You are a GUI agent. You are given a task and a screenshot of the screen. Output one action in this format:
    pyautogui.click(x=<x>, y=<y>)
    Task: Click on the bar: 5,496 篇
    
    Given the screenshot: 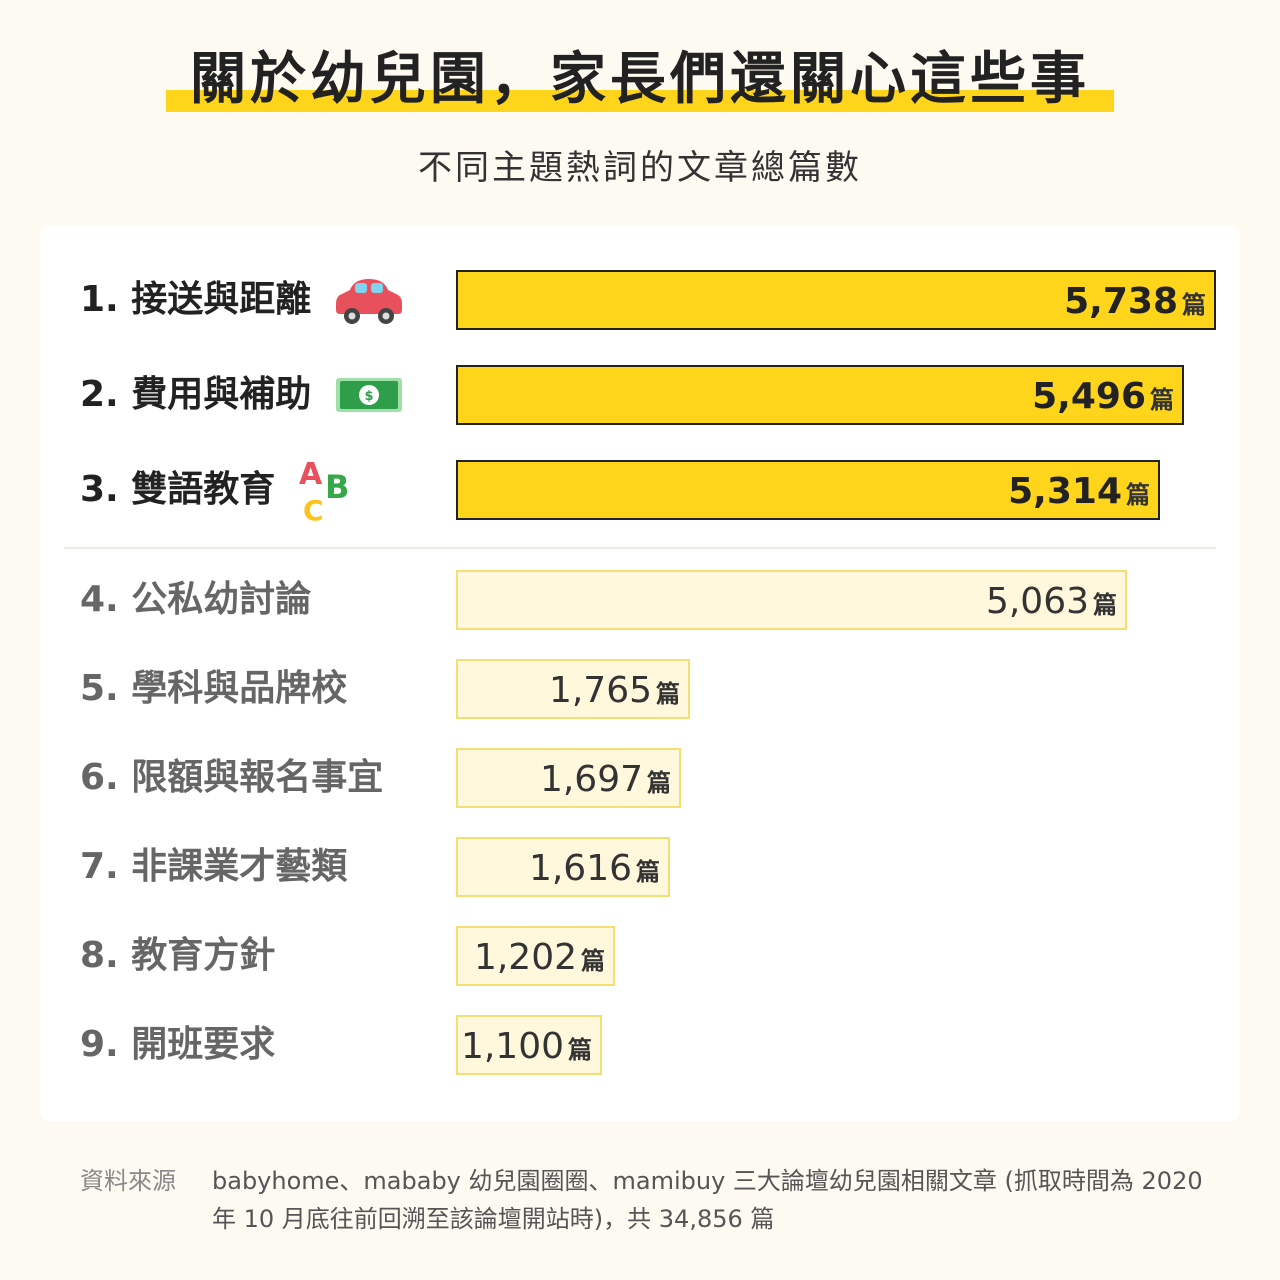 What is the action you would take?
    pyautogui.click(x=820, y=395)
    